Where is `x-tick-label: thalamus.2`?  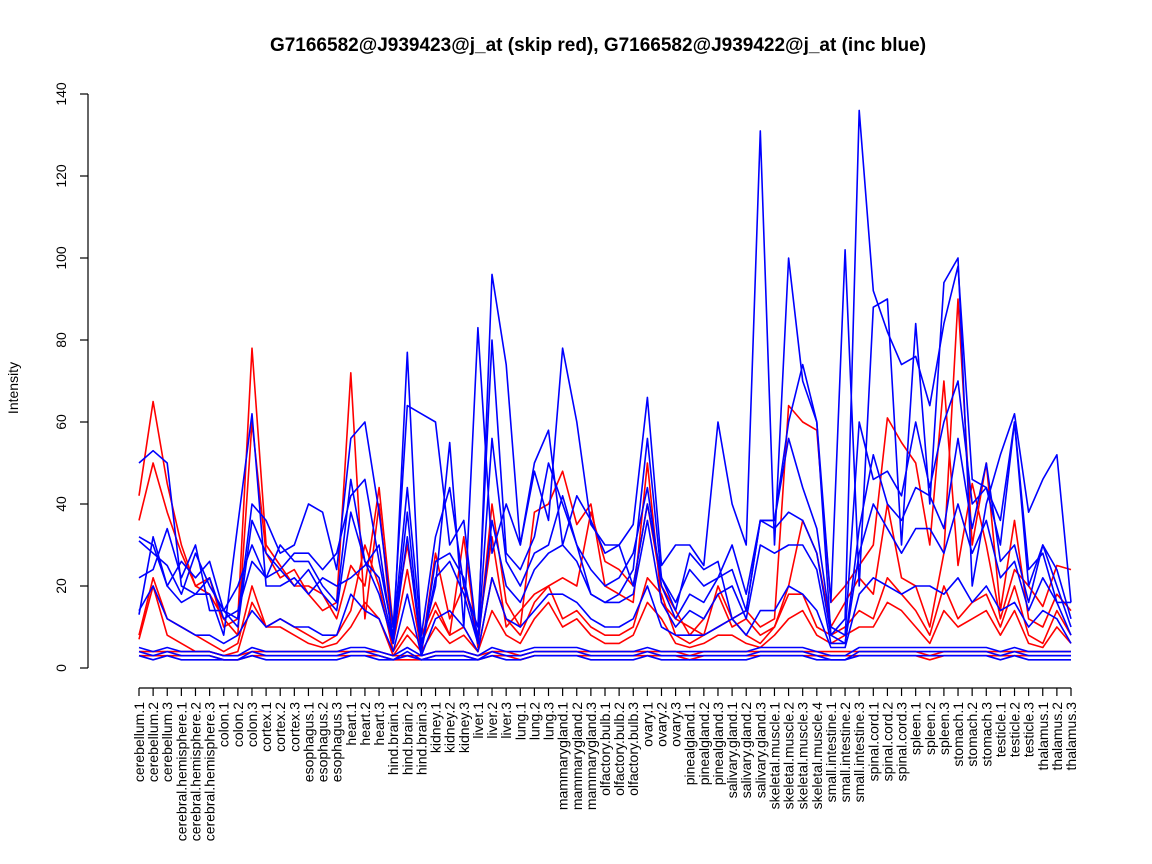 x-tick-label: thalamus.2 is located at coordinates (1057, 736).